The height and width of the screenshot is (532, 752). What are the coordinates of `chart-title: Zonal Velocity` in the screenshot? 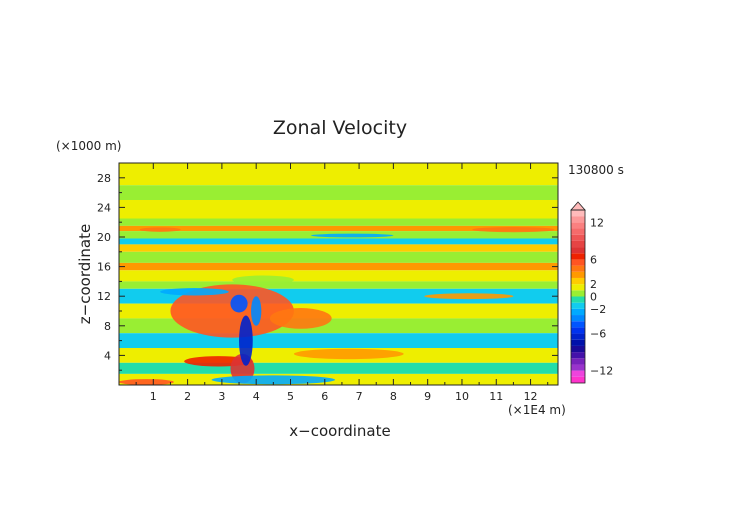 It's located at (340, 128).